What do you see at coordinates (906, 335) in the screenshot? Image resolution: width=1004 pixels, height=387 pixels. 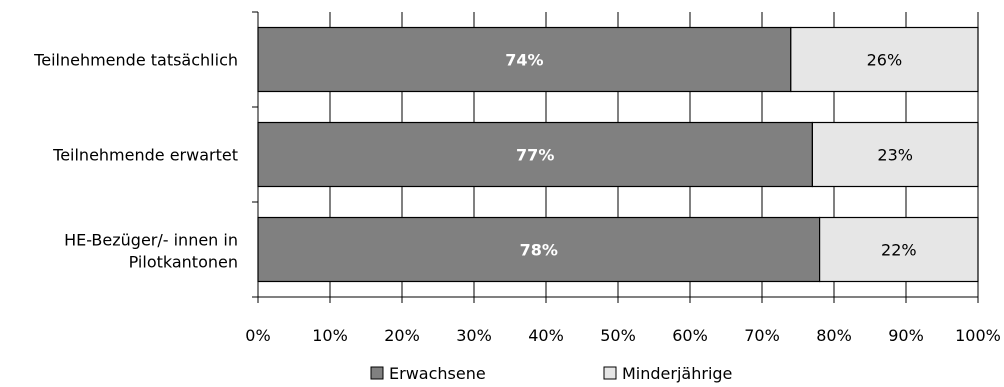 I see `x-tick-label: 90%` at bounding box center [906, 335].